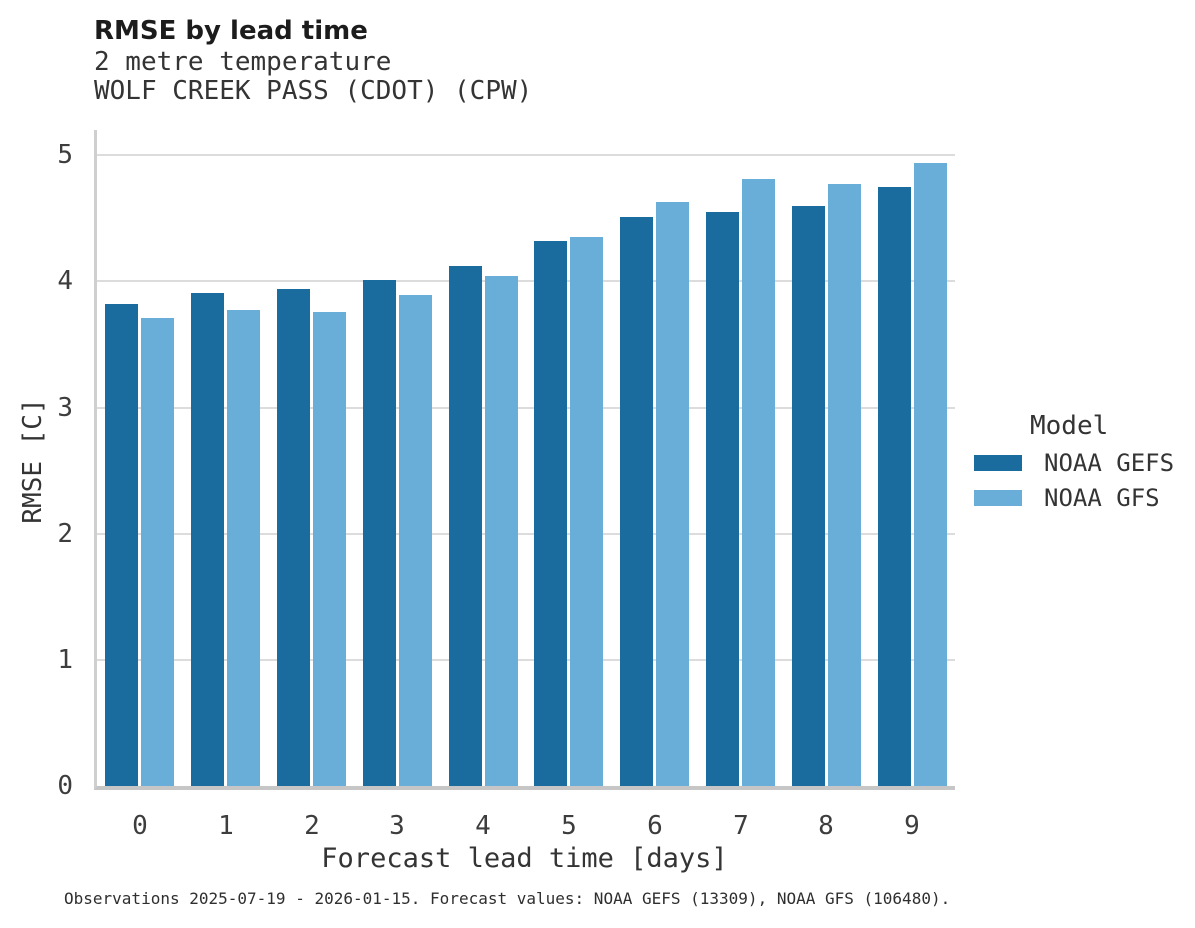 The height and width of the screenshot is (928, 1195). I want to click on x-axis-title: Forecast lead time [days], so click(524, 858).